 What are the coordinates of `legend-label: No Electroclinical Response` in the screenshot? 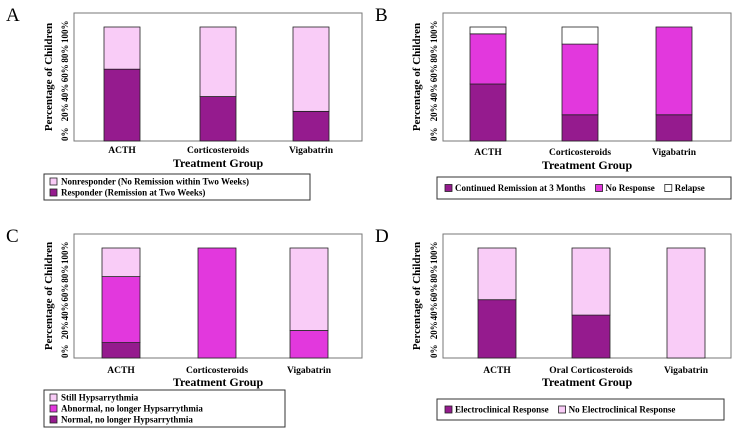 It's located at (622, 410).